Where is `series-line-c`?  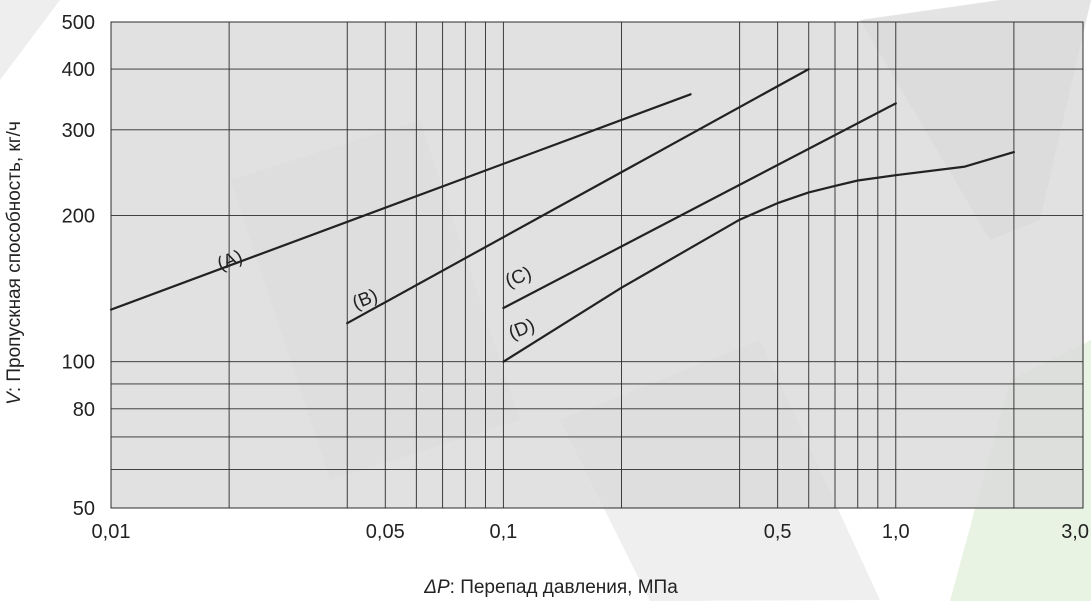
series-line-c is located at coordinates (699, 206).